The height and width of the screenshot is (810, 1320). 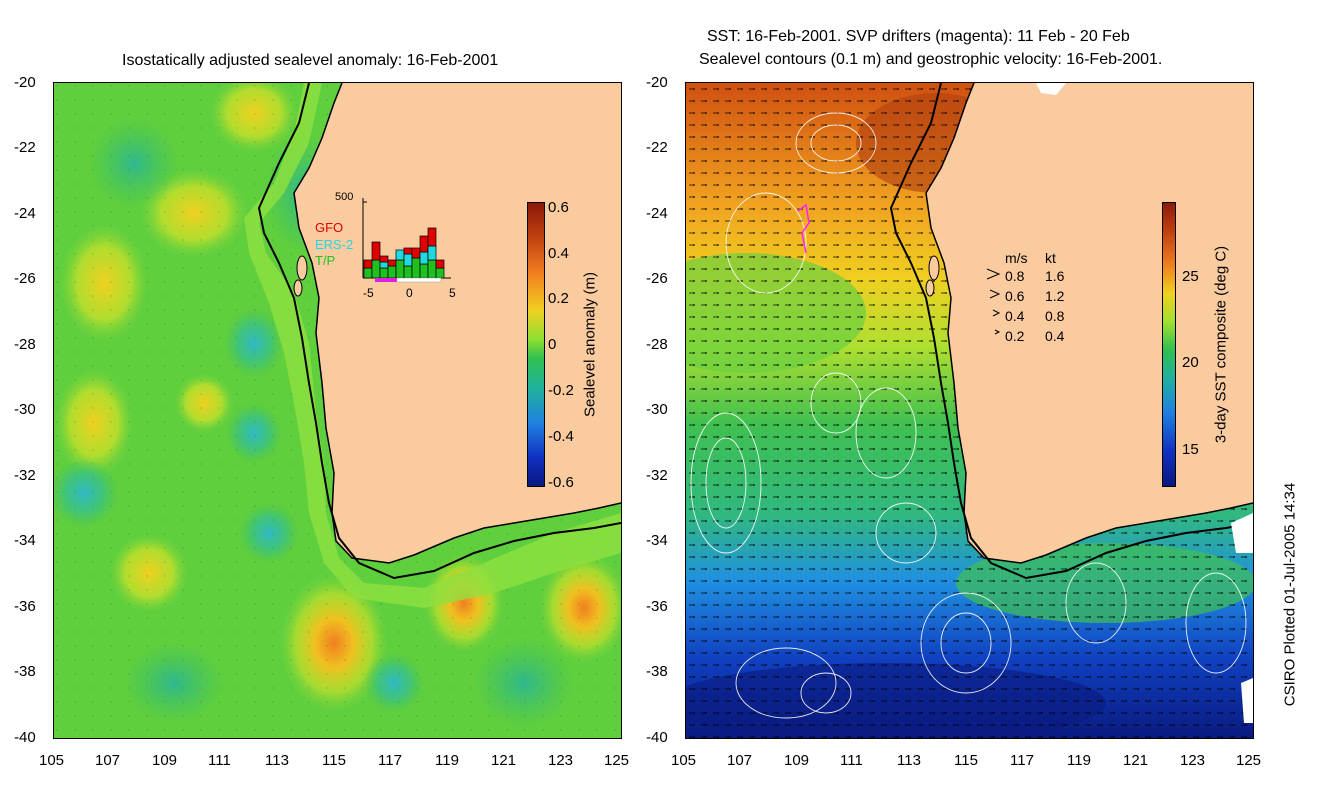 What do you see at coordinates (590, 344) in the screenshot?
I see `sla-colorbar-label: Sealevel anomaly (m)` at bounding box center [590, 344].